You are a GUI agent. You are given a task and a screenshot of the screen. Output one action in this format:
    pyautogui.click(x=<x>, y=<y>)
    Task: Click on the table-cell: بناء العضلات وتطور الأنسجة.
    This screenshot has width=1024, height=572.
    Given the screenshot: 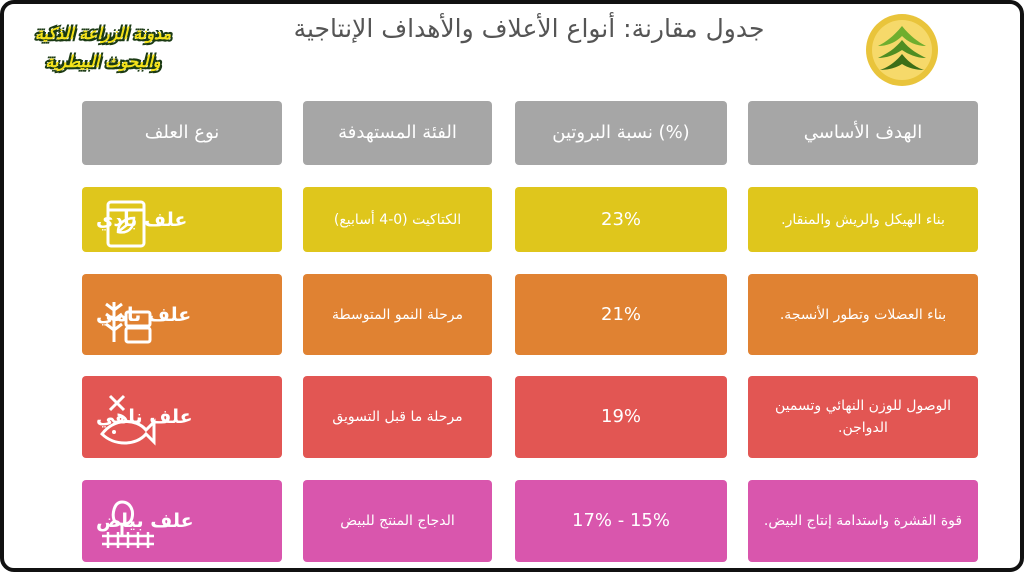 What is the action you would take?
    pyautogui.click(x=863, y=314)
    